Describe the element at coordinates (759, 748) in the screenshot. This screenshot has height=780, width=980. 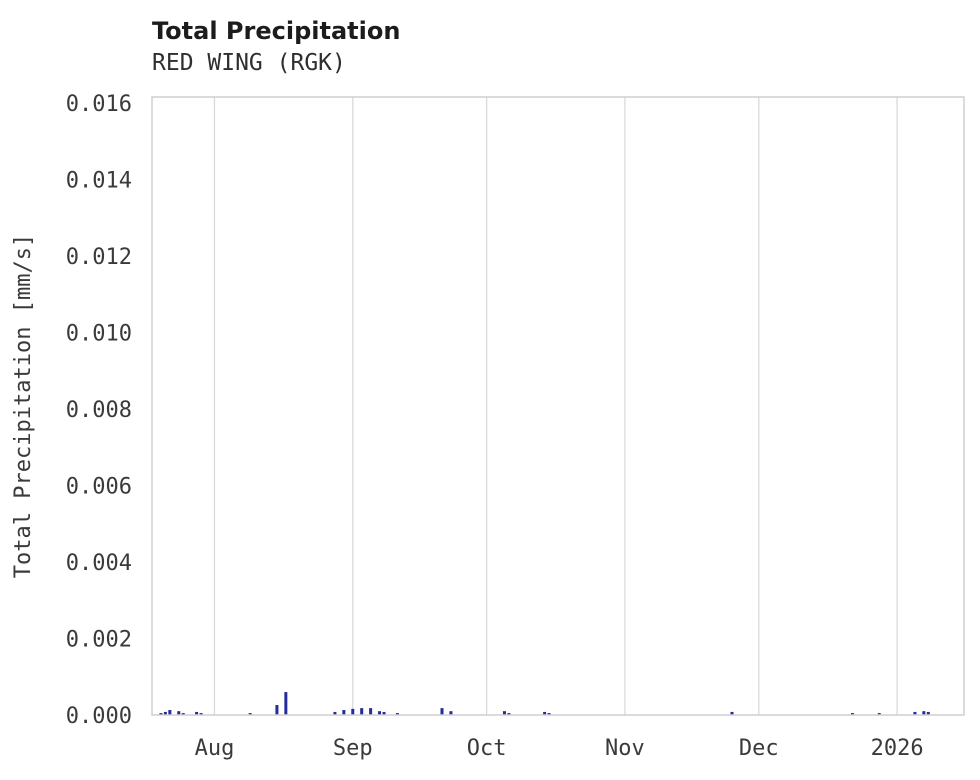
I see `x-tick-label: Dec` at that location.